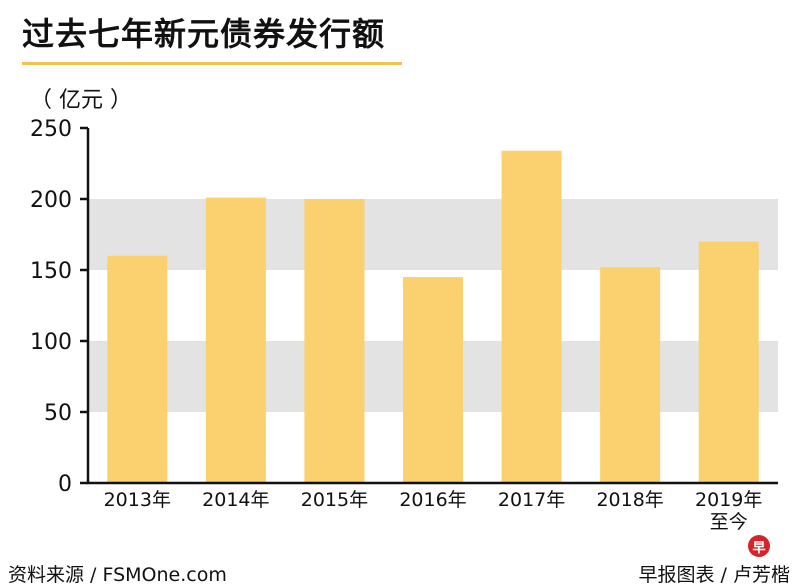  What do you see at coordinates (204, 34) in the screenshot?
I see `chart-title: 过去七年新元债券发行额` at bounding box center [204, 34].